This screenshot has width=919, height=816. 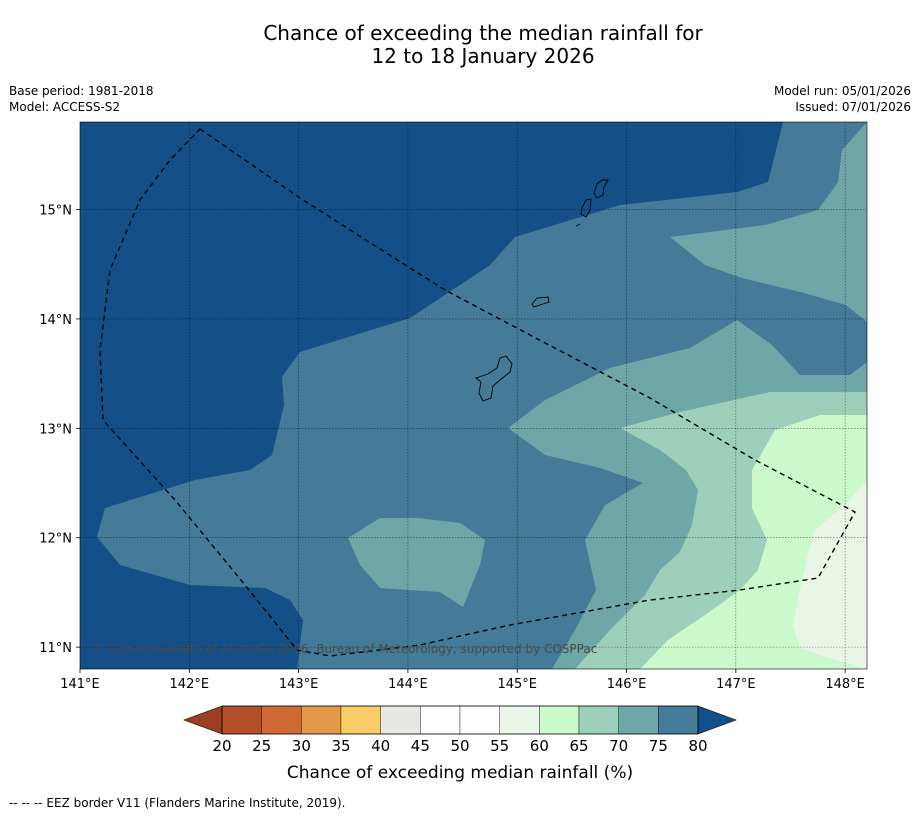 I want to click on colorbar: 20 25 30 35 40 45 50 55 60 65 70 75 80, so click(x=460, y=730).